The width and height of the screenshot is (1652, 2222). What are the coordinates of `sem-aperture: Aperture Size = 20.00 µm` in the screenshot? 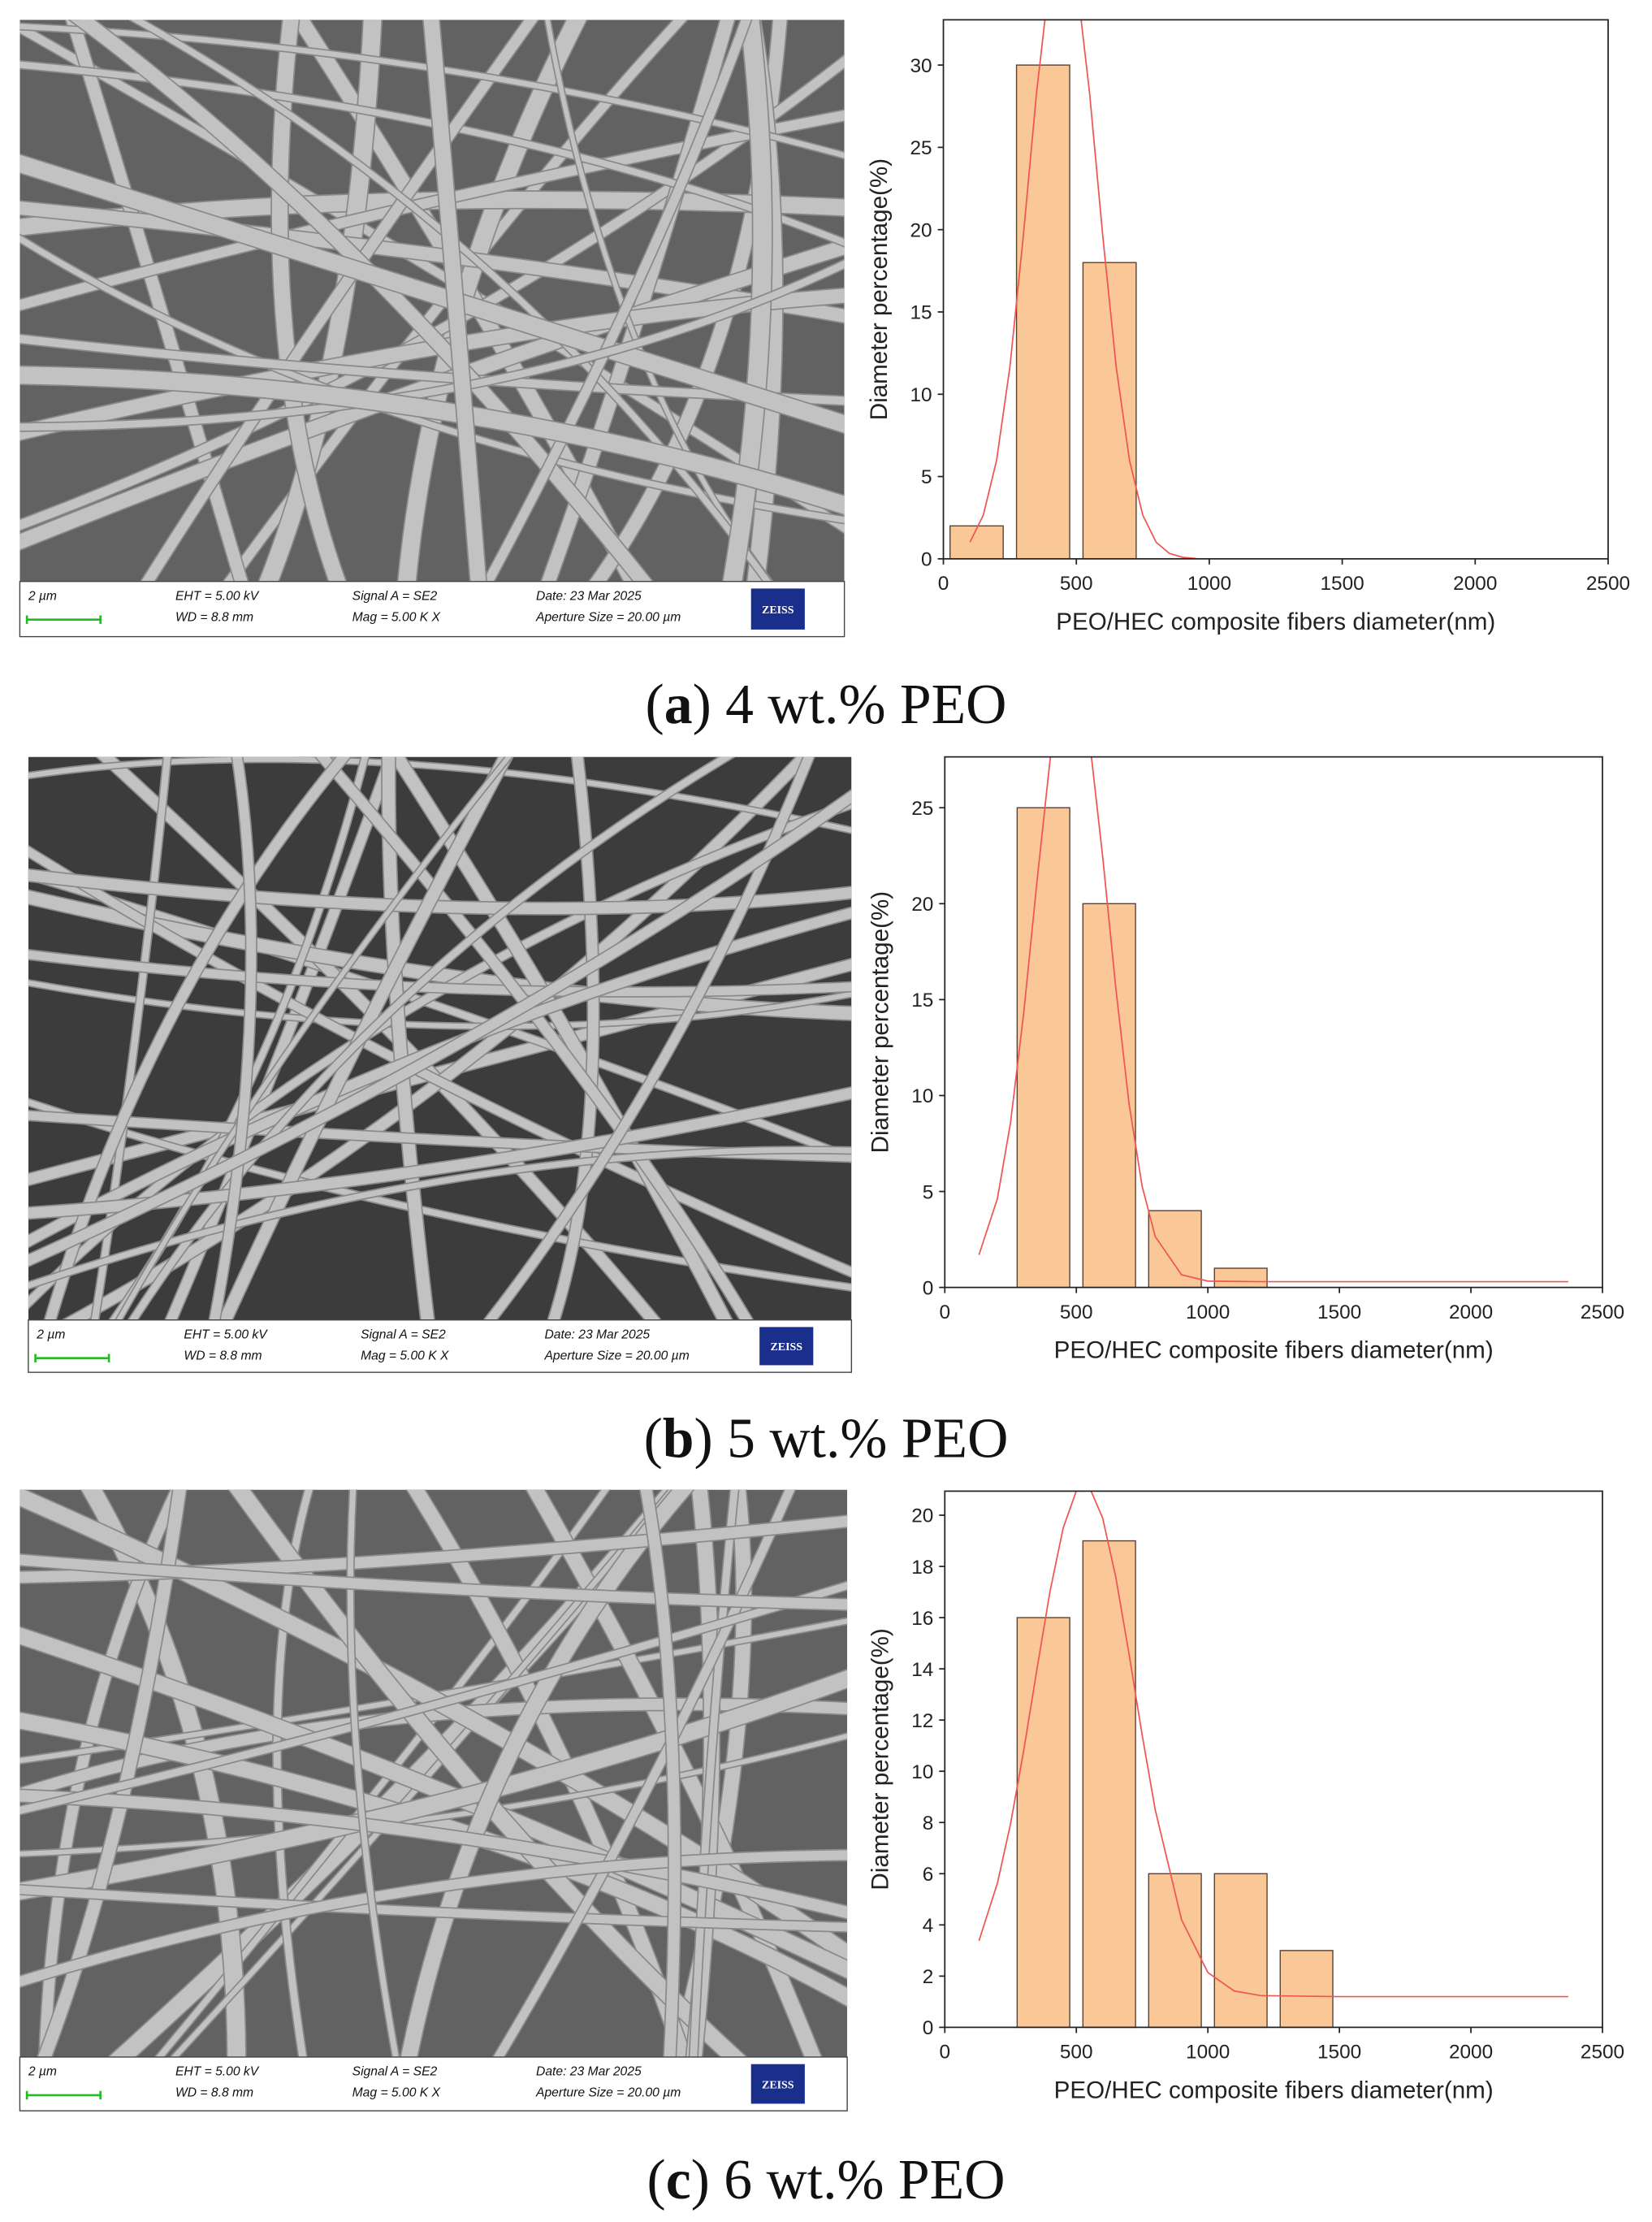 It's located at (608, 617).